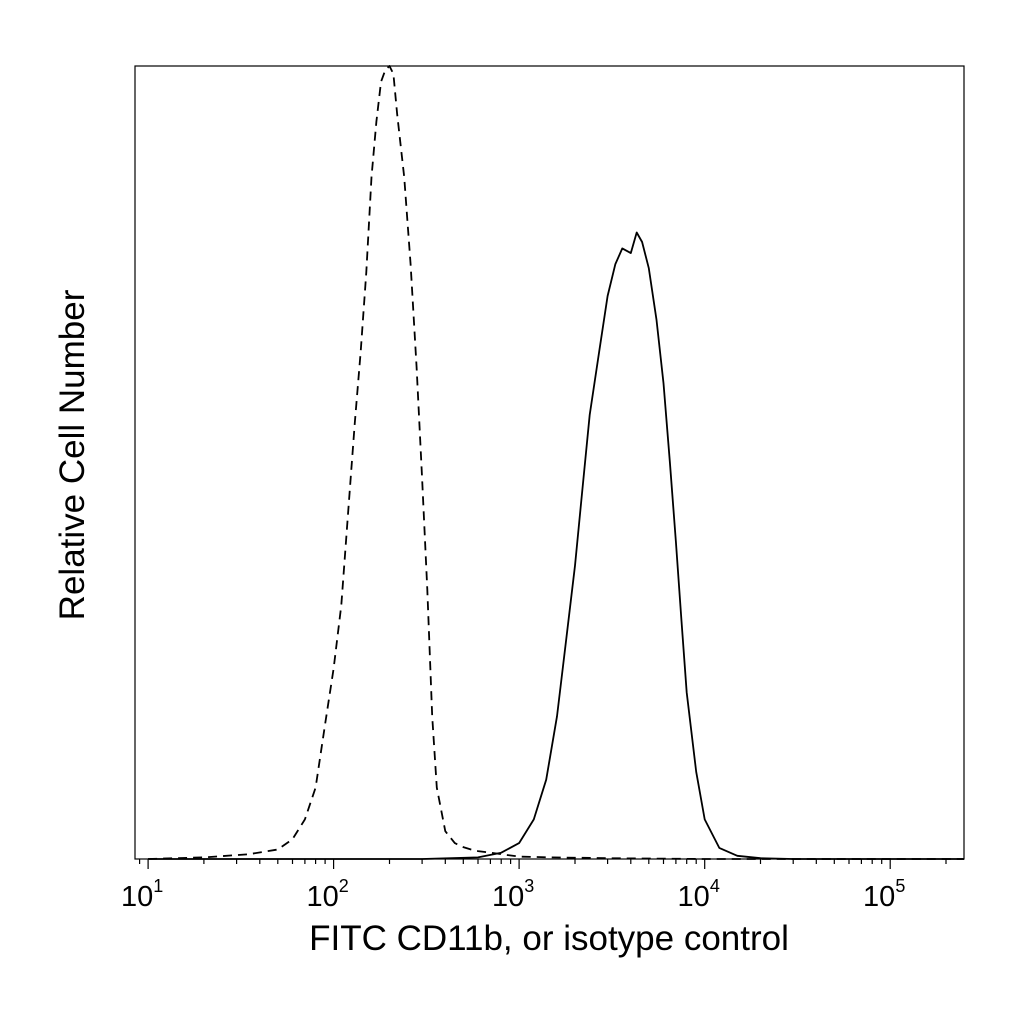  What do you see at coordinates (699, 894) in the screenshot?
I see `x-tick-label: 10⁴` at bounding box center [699, 894].